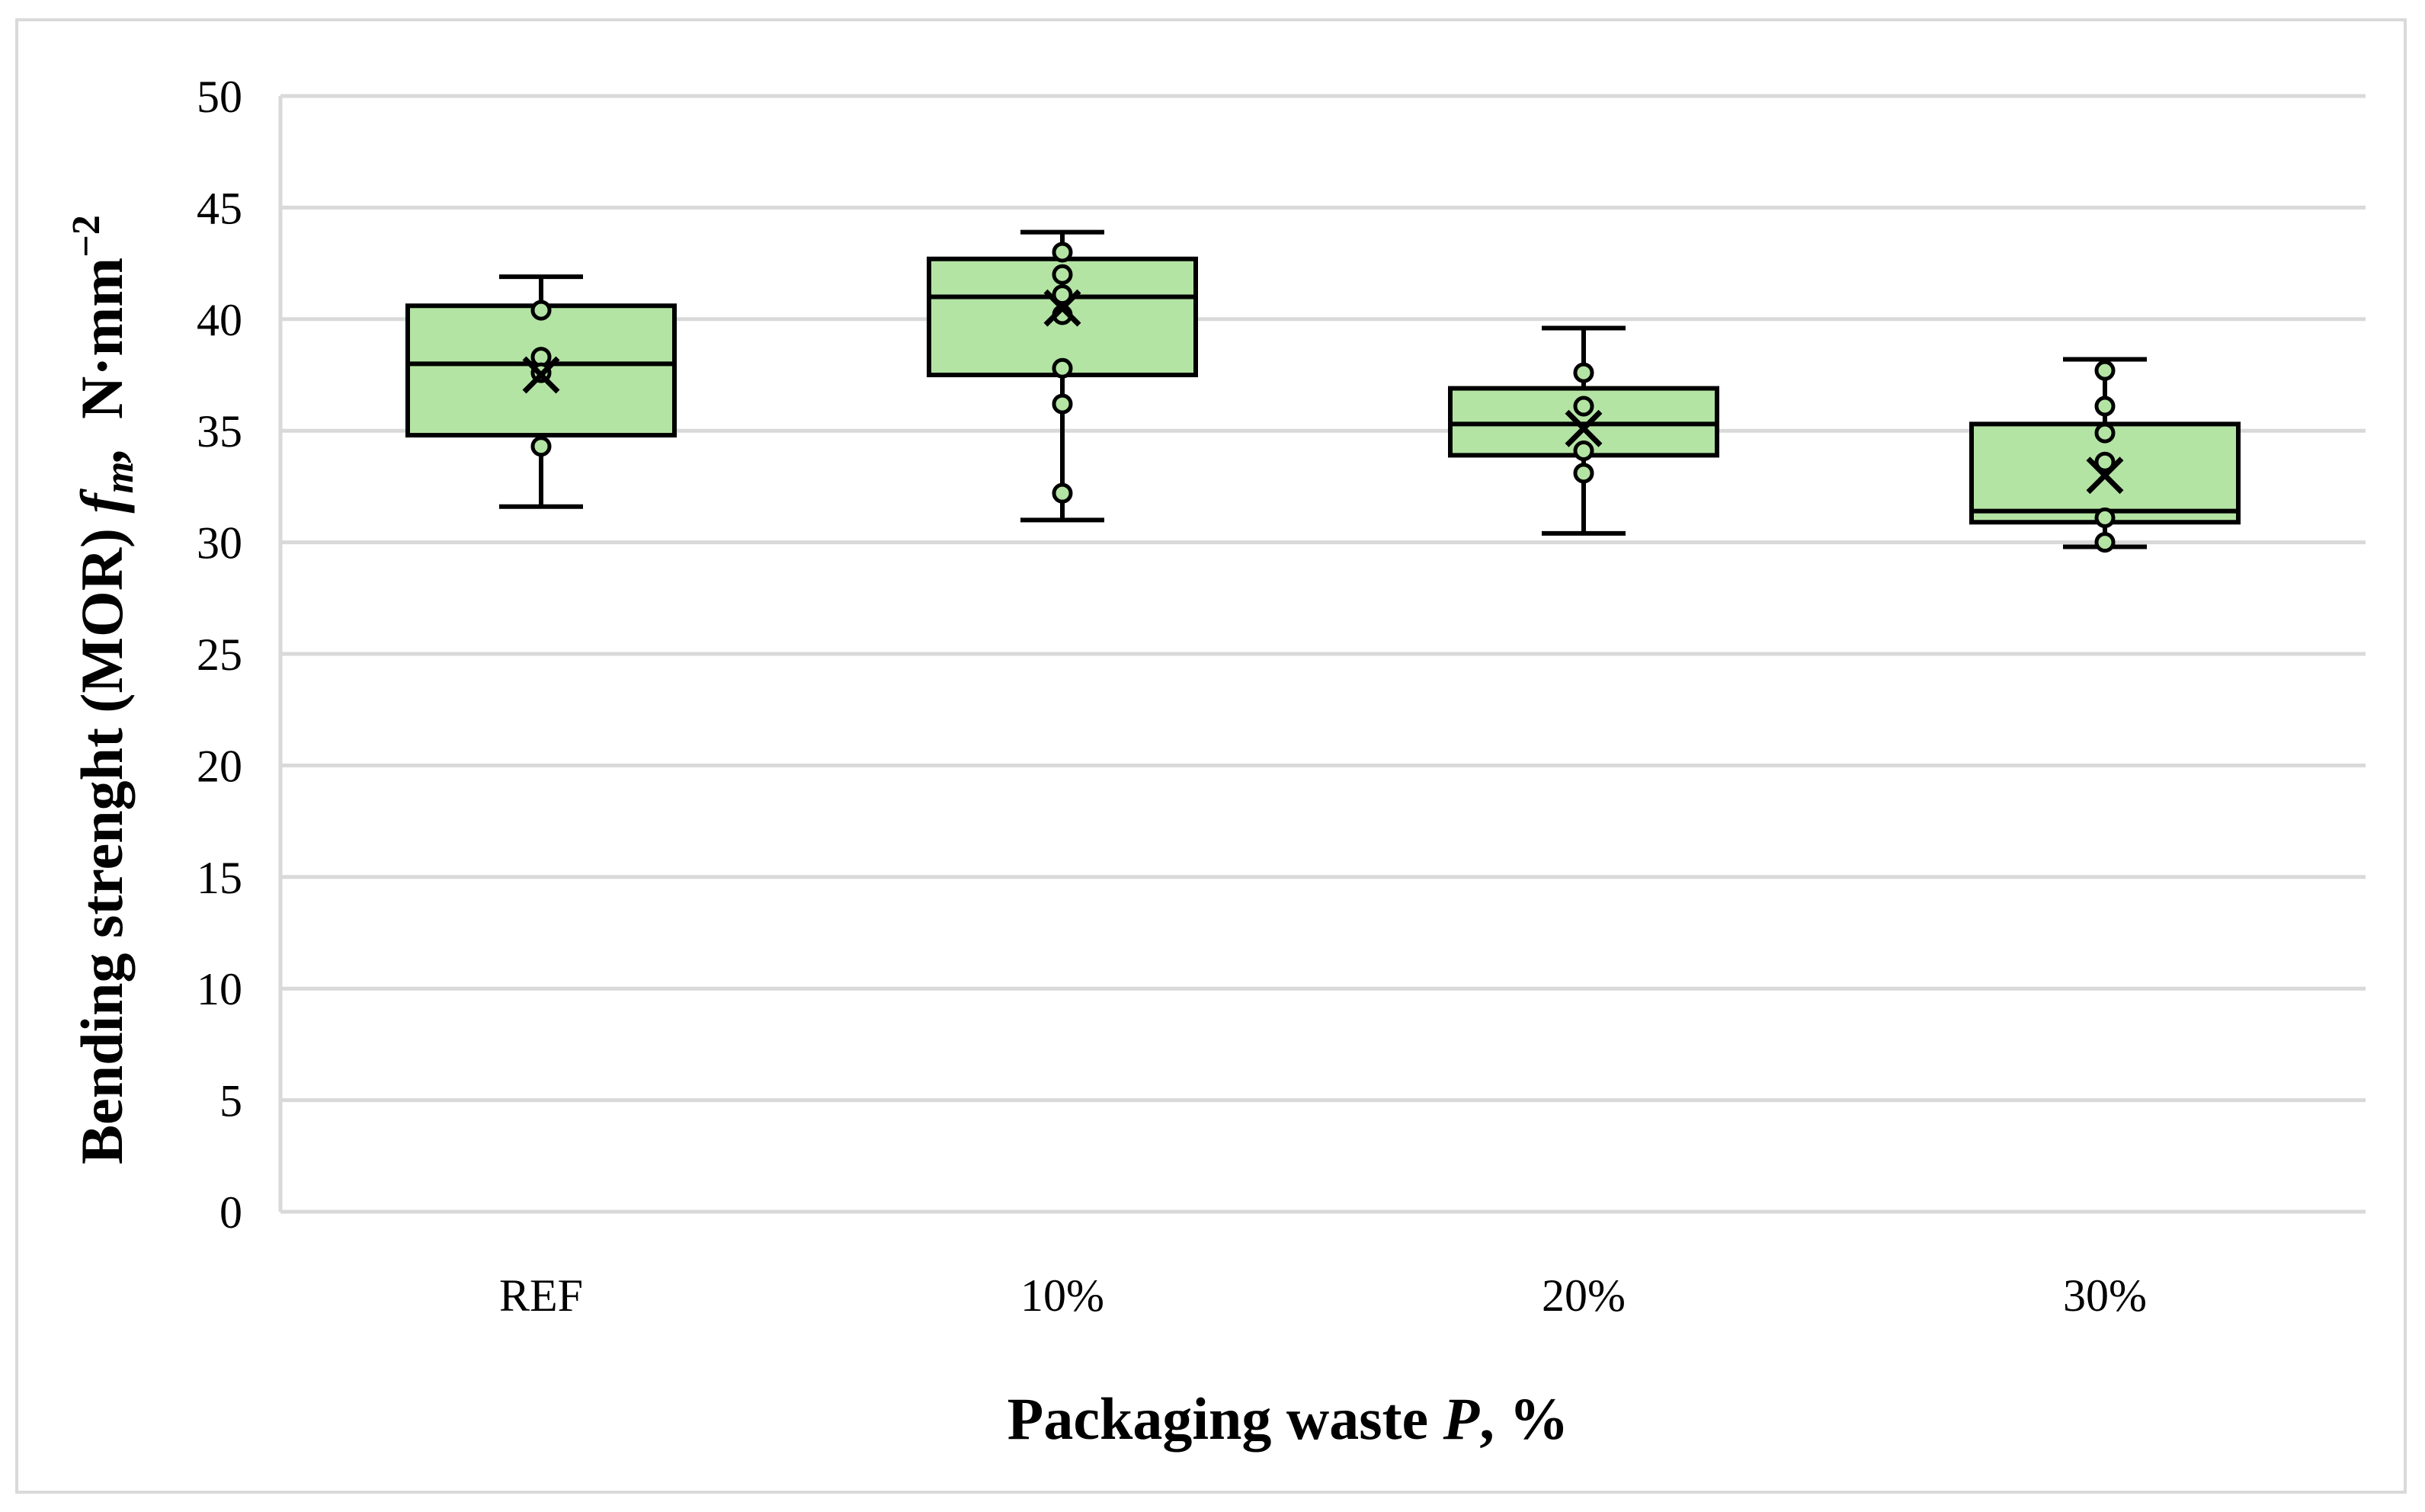 The image size is (2425, 1512). I want to click on y-tick-label-30: 30, so click(220, 543).